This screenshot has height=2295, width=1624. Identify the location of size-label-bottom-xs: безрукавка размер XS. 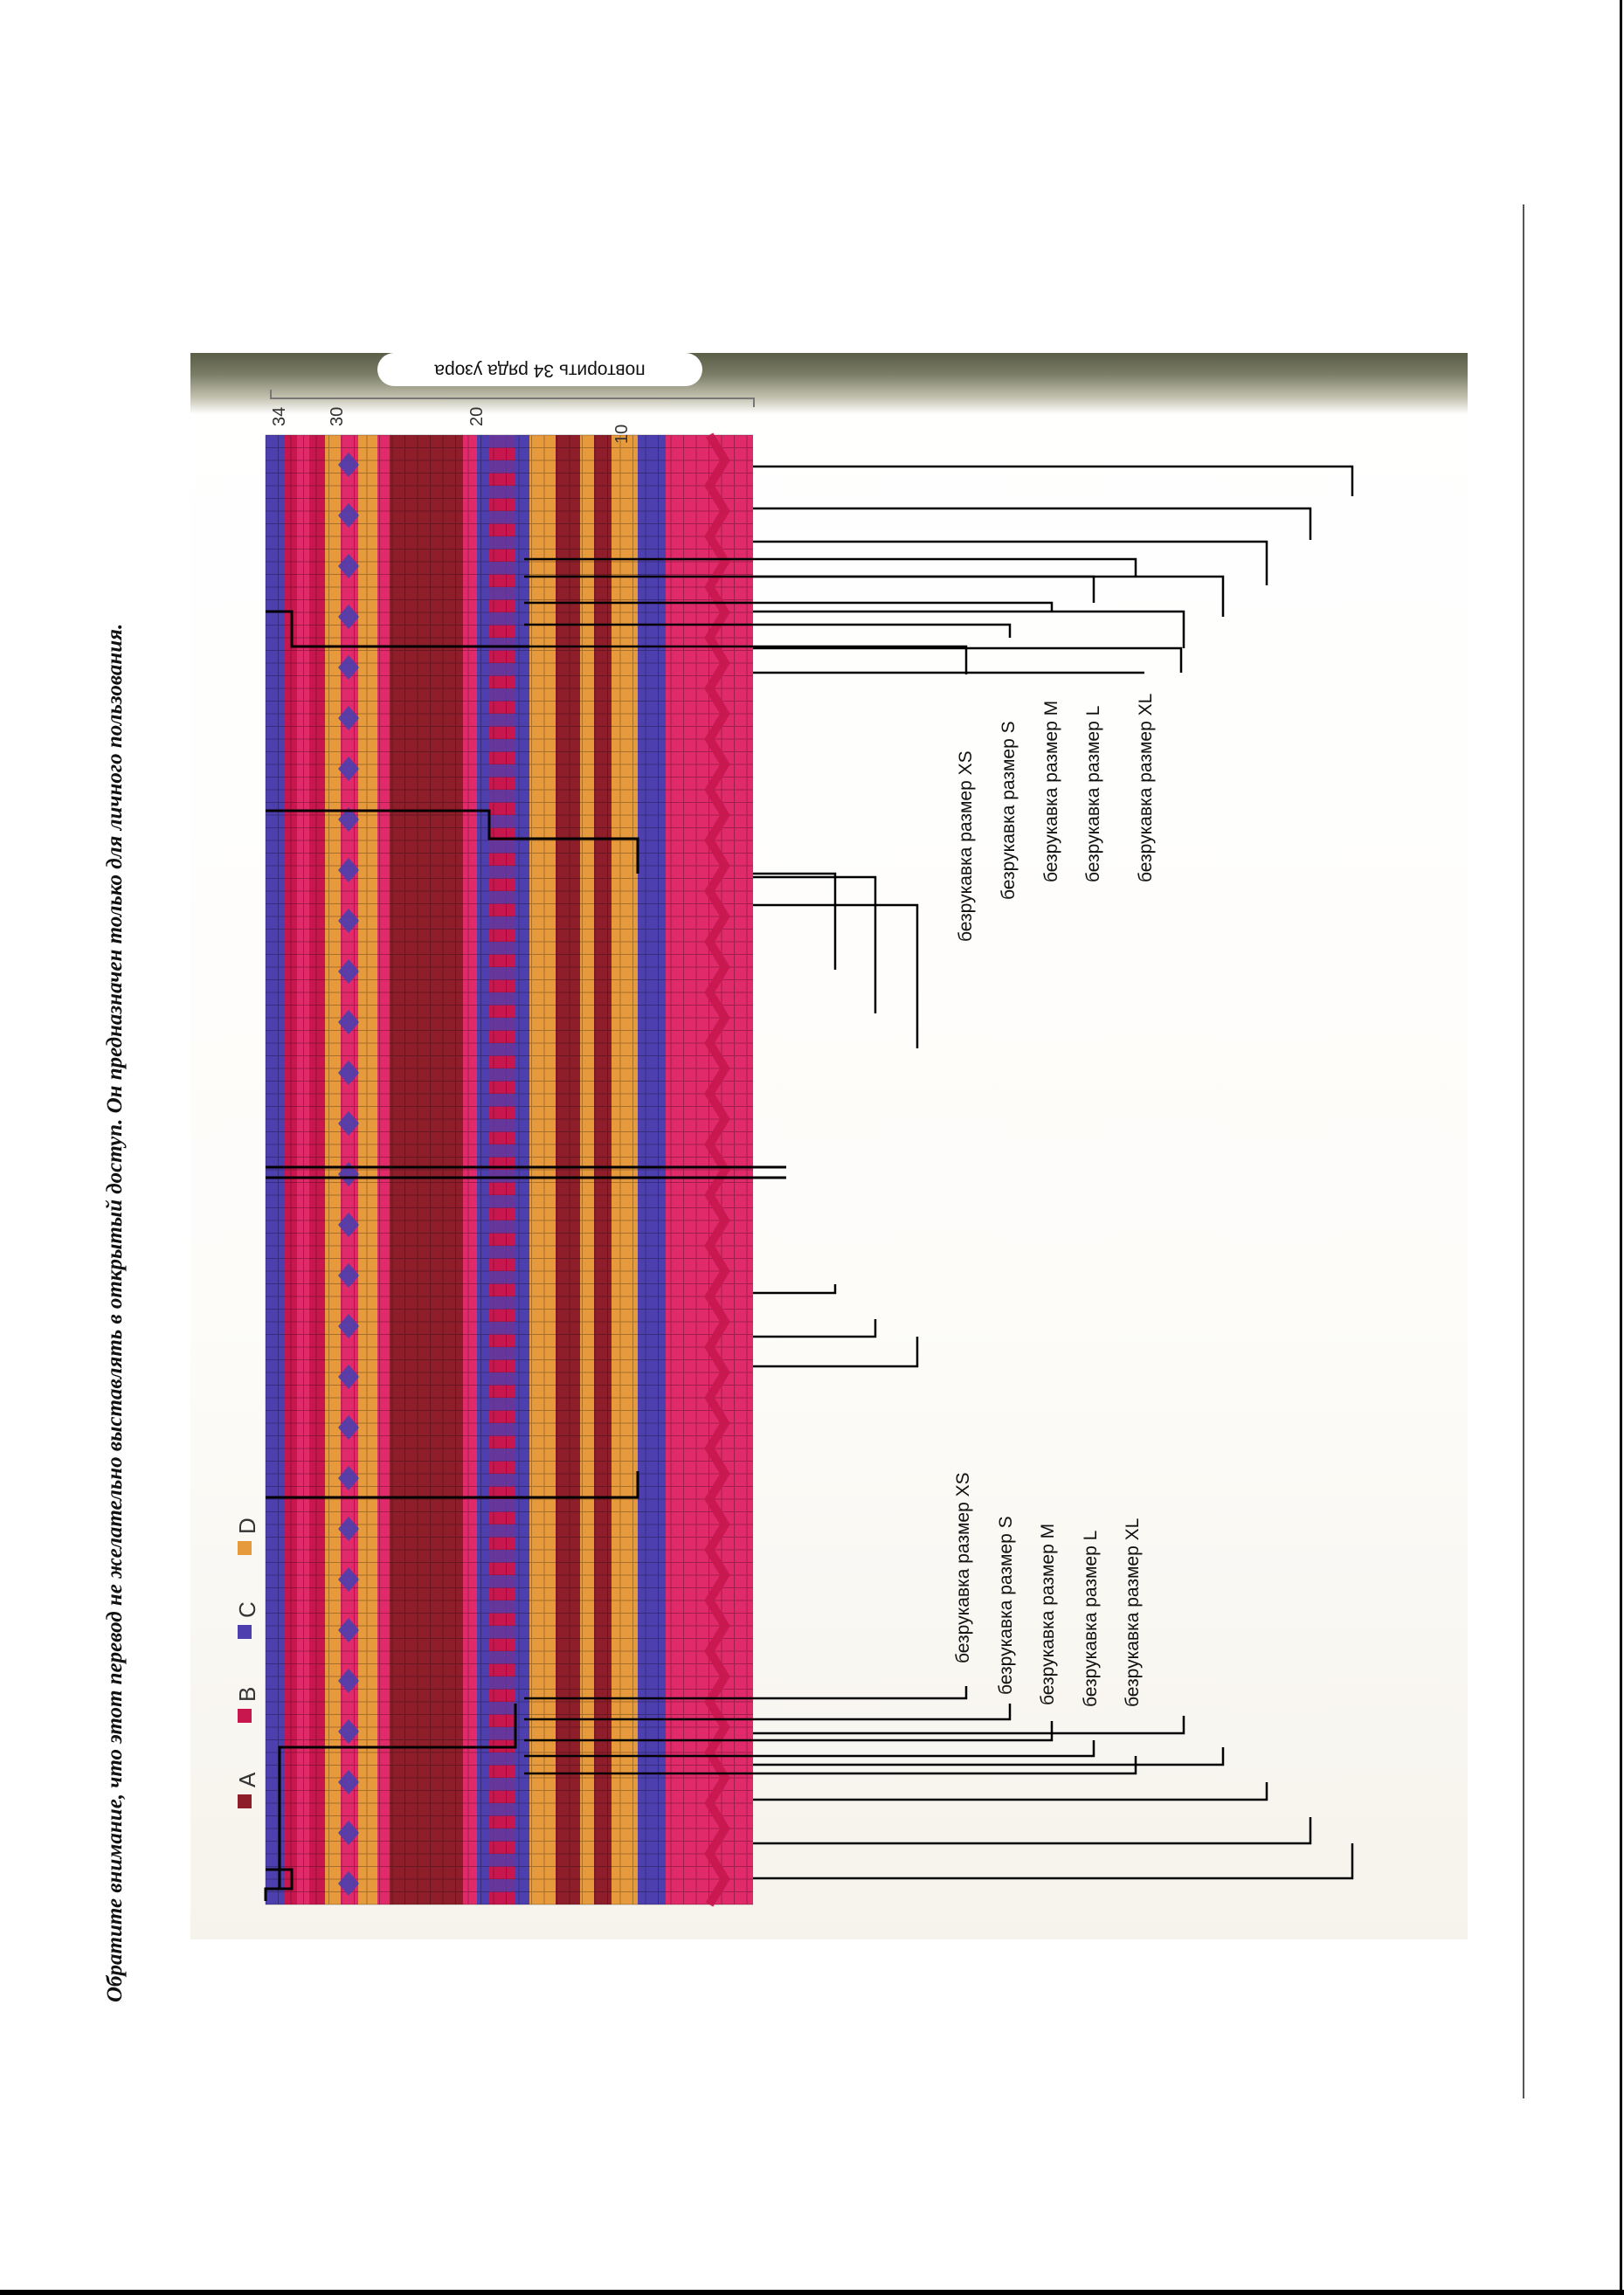
(963, 1567).